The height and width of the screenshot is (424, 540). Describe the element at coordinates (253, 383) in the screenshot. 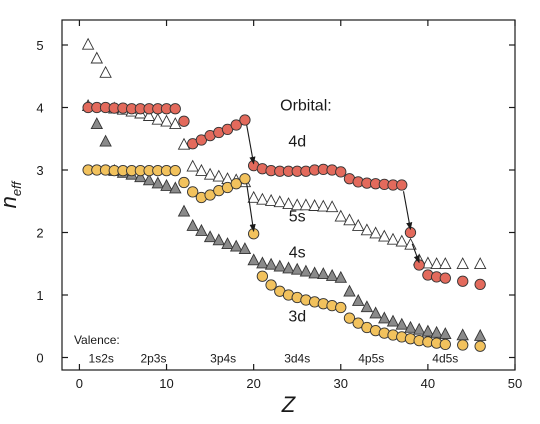

I see `x-tick-label: 20` at that location.